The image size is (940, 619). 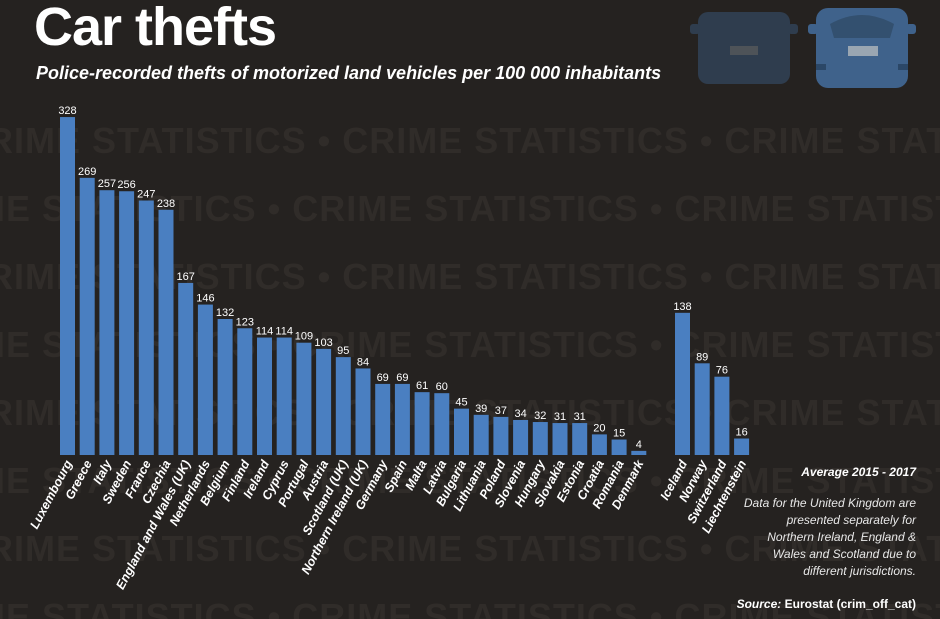 What do you see at coordinates (520, 414) in the screenshot?
I see `value-label: 34` at bounding box center [520, 414].